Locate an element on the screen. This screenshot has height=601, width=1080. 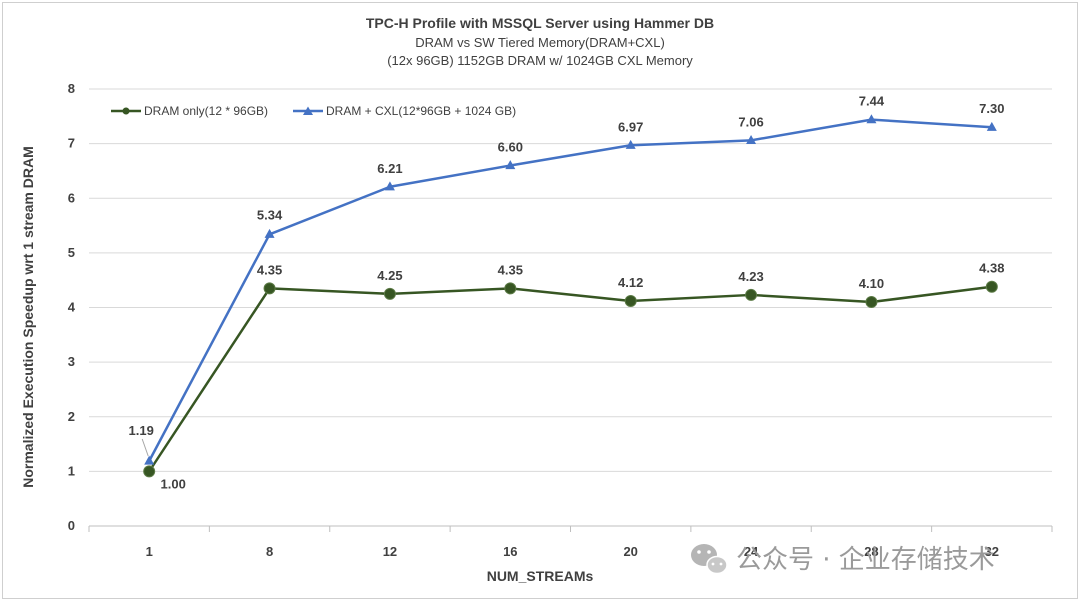
watermark: 公众号 · 企业存储技术 is located at coordinates (843, 559).